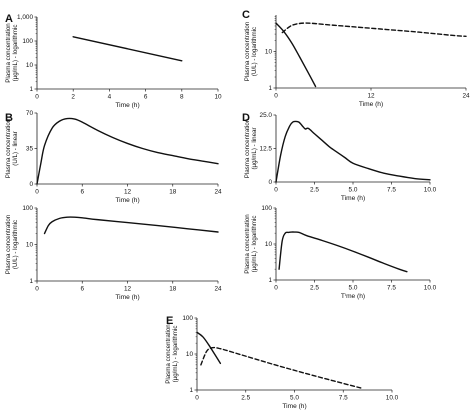 The width and height of the screenshot is (474, 413). What do you see at coordinates (353, 296) in the screenshot?
I see `x-axis-label: Tⁱme (h)` at bounding box center [353, 296].